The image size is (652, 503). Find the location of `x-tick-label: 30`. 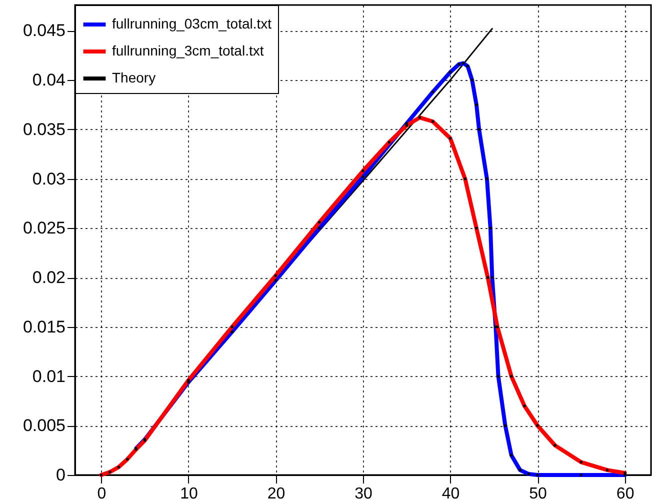

x-tick-label: 30 is located at coordinates (363, 494).